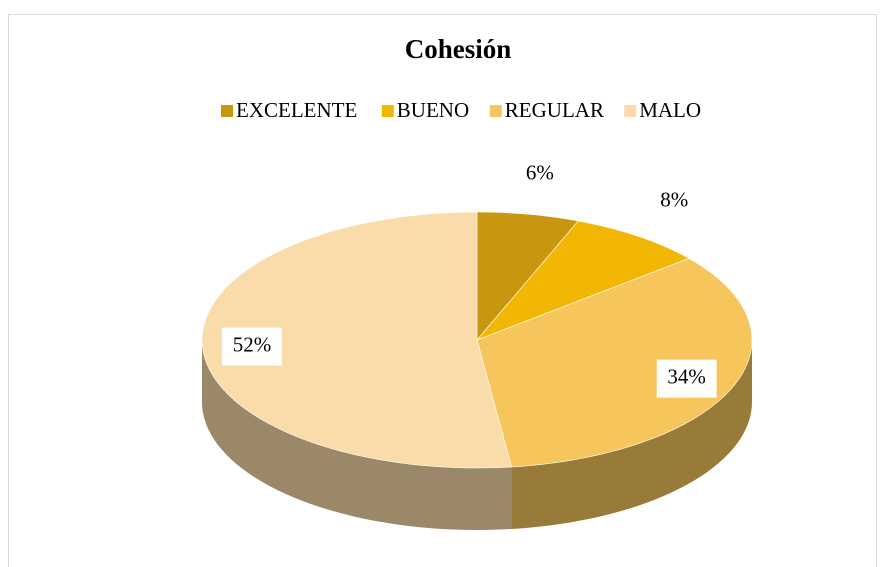  What do you see at coordinates (540, 172) in the screenshot?
I see `data-label: 6%` at bounding box center [540, 172].